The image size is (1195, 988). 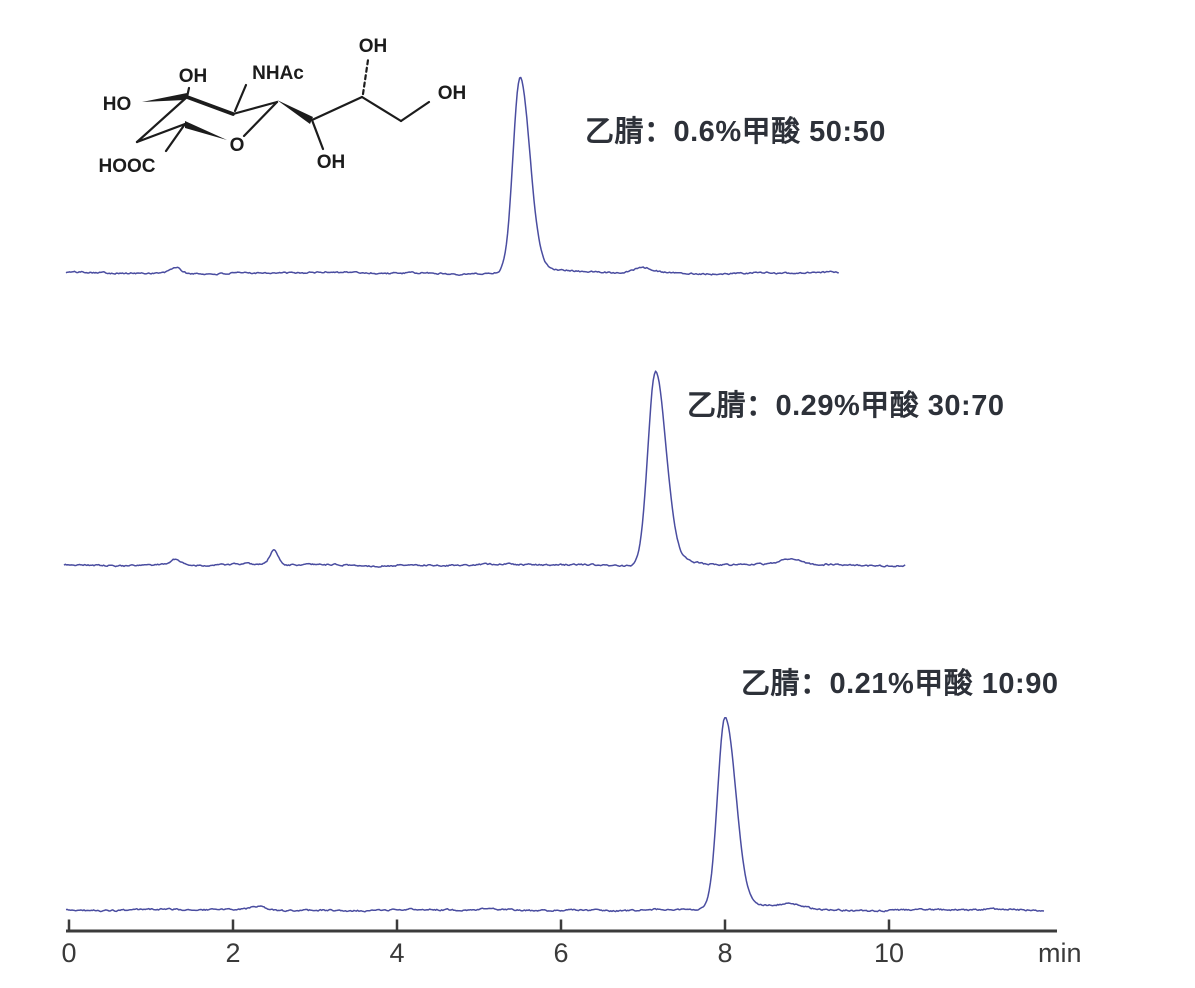 What do you see at coordinates (317, 134) in the screenshot?
I see `bond-c7-oh` at bounding box center [317, 134].